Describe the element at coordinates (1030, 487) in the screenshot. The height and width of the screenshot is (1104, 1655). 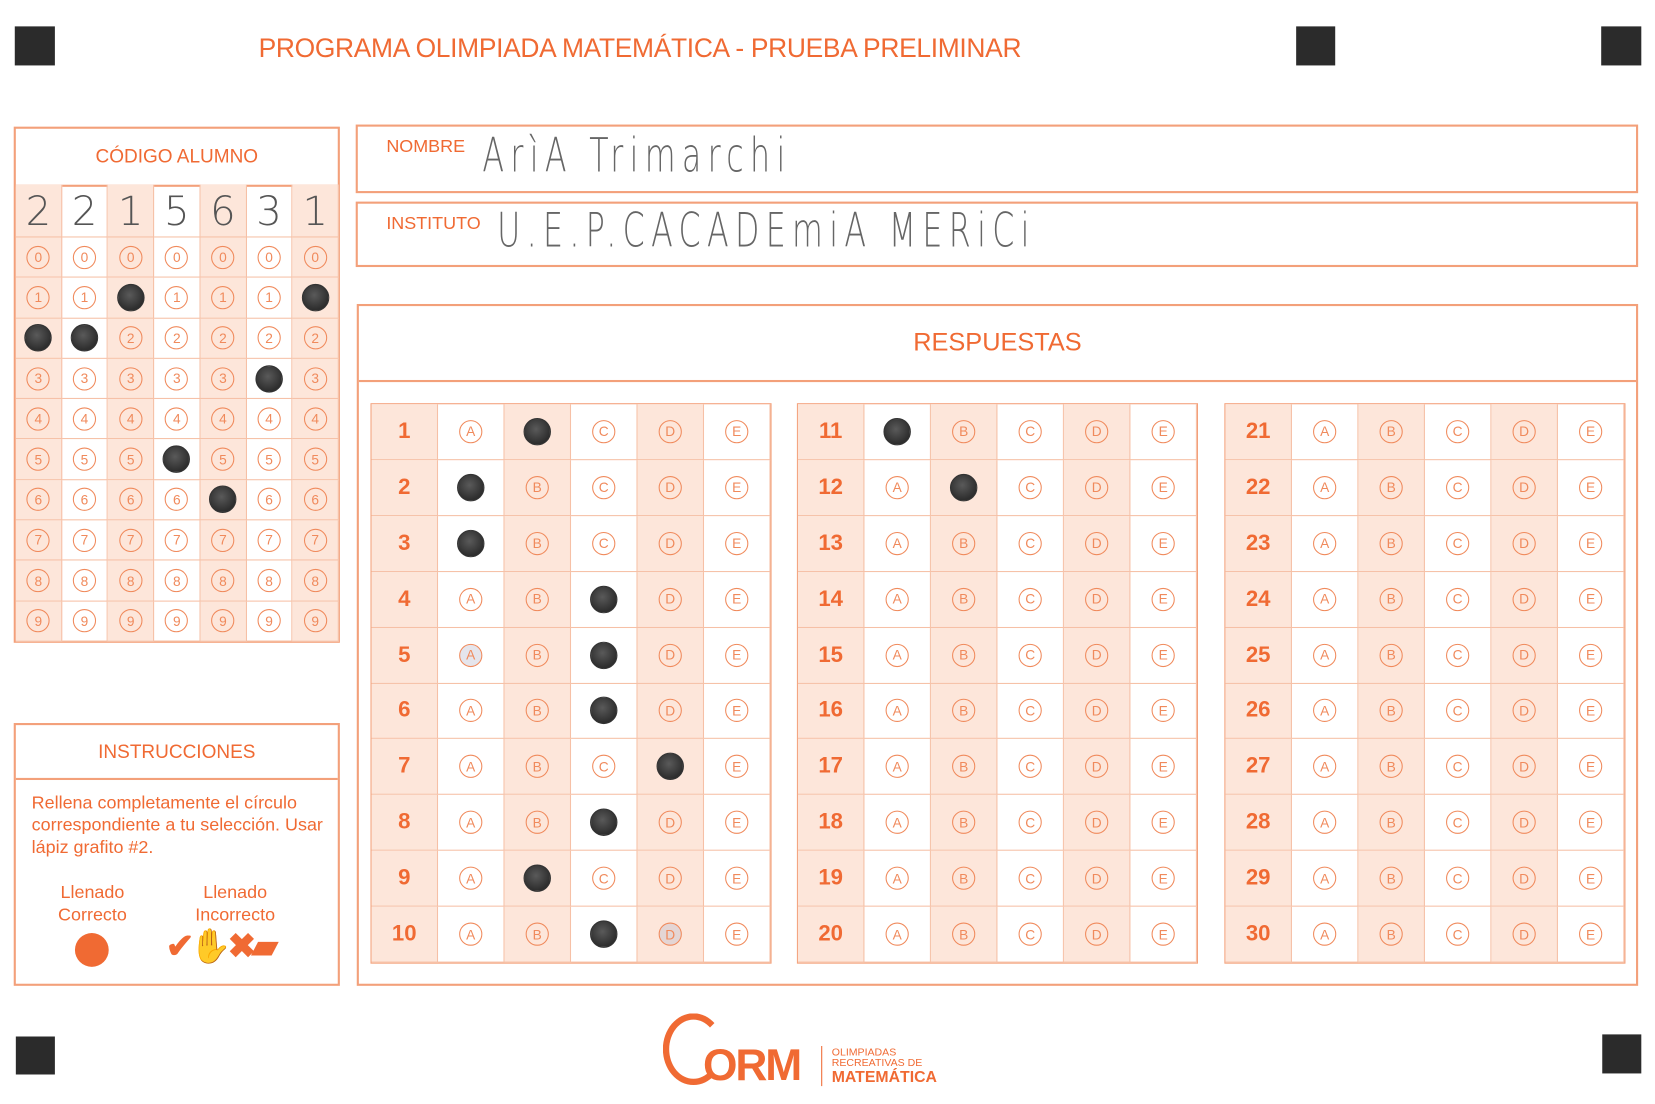
I see `answer-bubble-12-c: C` at that location.